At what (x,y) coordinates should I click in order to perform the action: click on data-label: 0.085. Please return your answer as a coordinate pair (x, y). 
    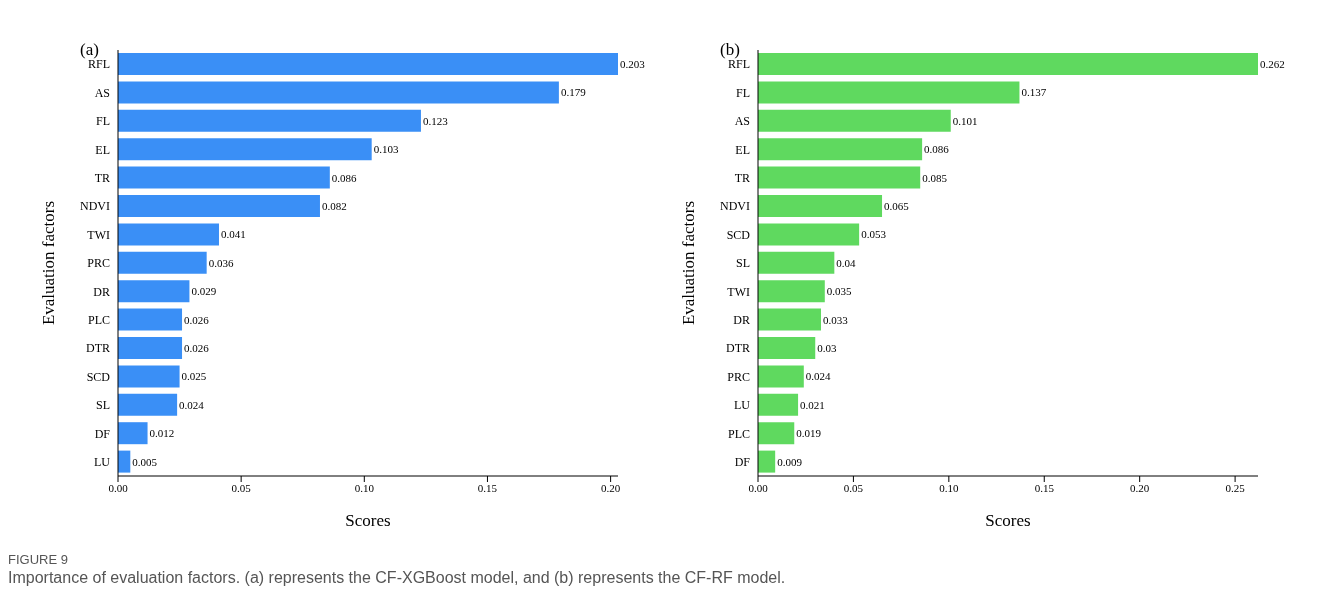
    Looking at the image, I should click on (935, 177).